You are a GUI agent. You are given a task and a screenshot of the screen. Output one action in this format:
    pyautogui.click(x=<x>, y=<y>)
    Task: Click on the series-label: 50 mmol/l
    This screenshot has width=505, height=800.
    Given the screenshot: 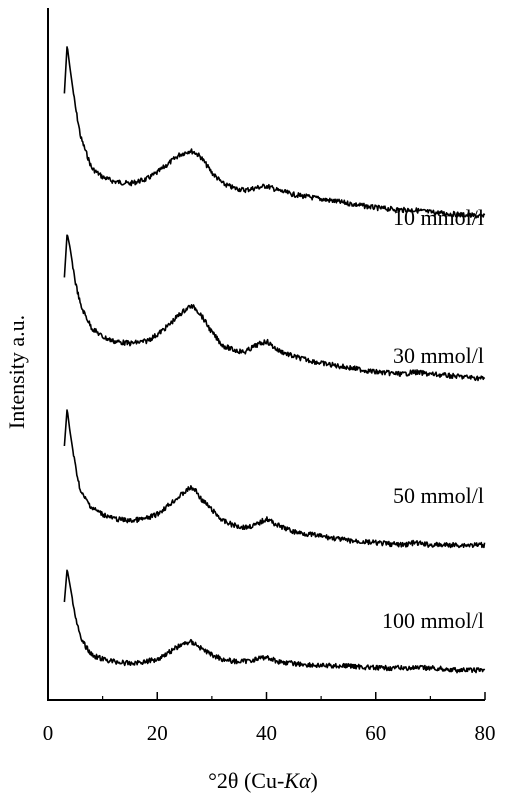 What is the action you would take?
    pyautogui.click(x=438, y=495)
    